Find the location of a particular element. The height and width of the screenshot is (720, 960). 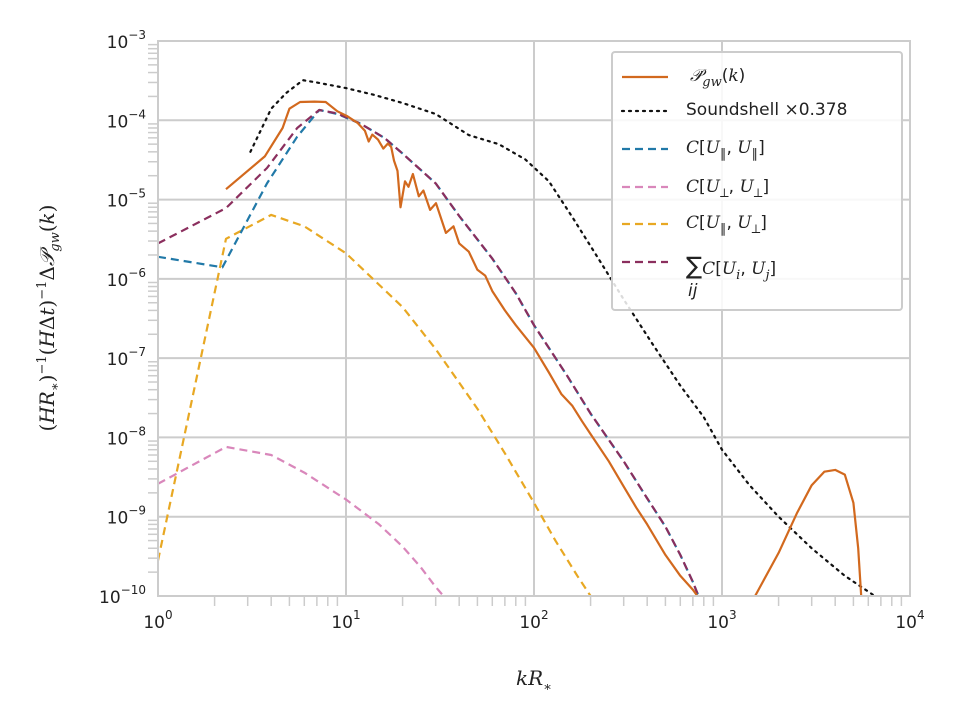

y-axis-label: (HR∗)−1(HΔt)−1Δ𝒫gw(k) is located at coordinates (49, 318).